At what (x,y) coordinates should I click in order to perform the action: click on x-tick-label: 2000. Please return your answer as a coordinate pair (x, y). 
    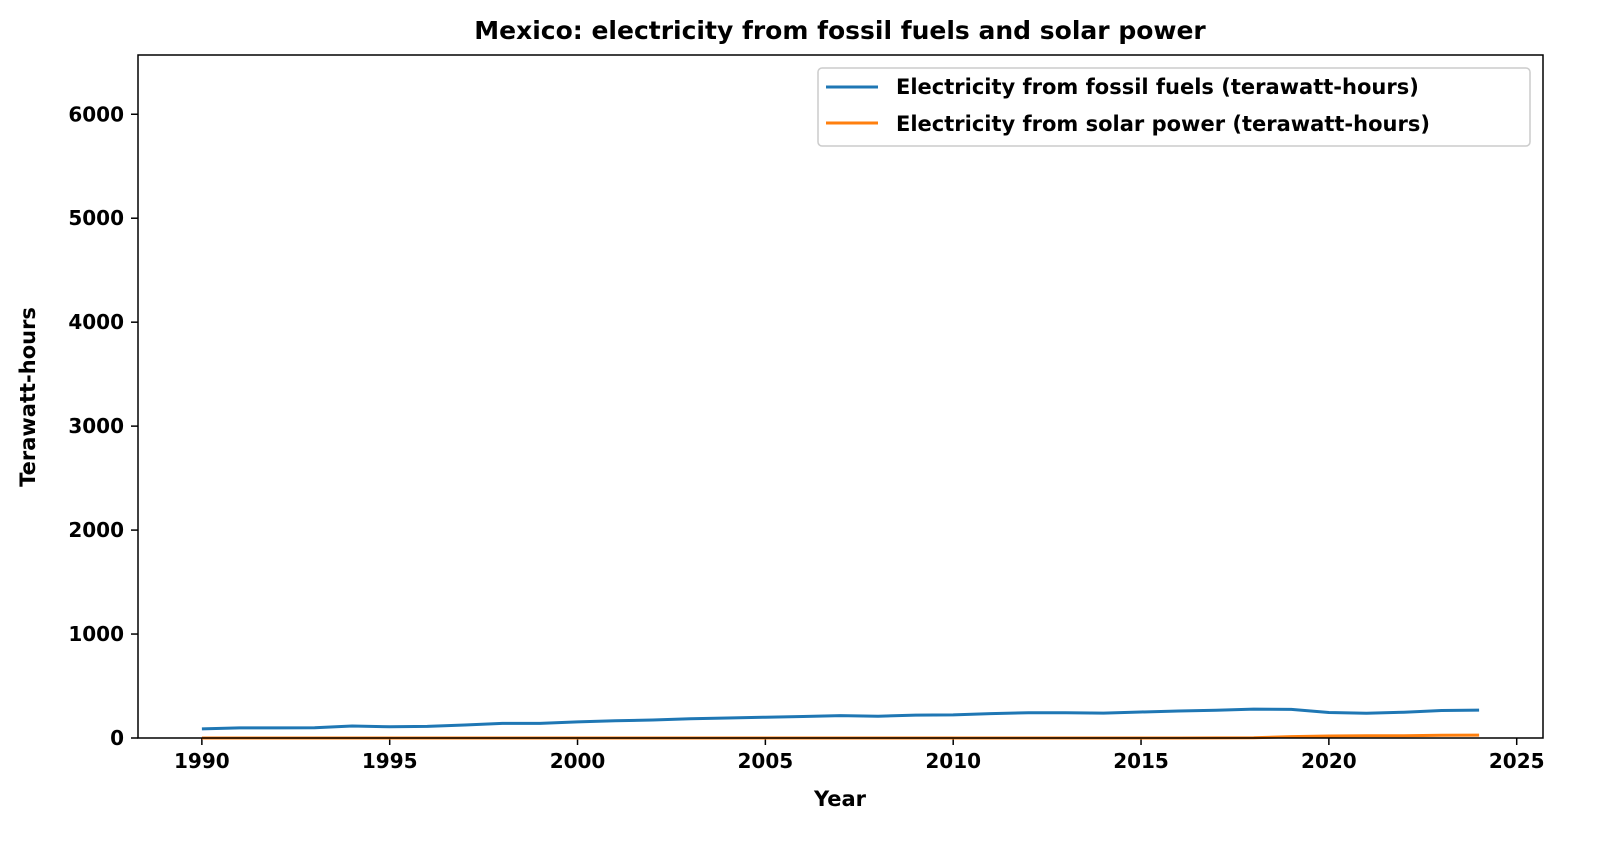
    Looking at the image, I should click on (578, 761).